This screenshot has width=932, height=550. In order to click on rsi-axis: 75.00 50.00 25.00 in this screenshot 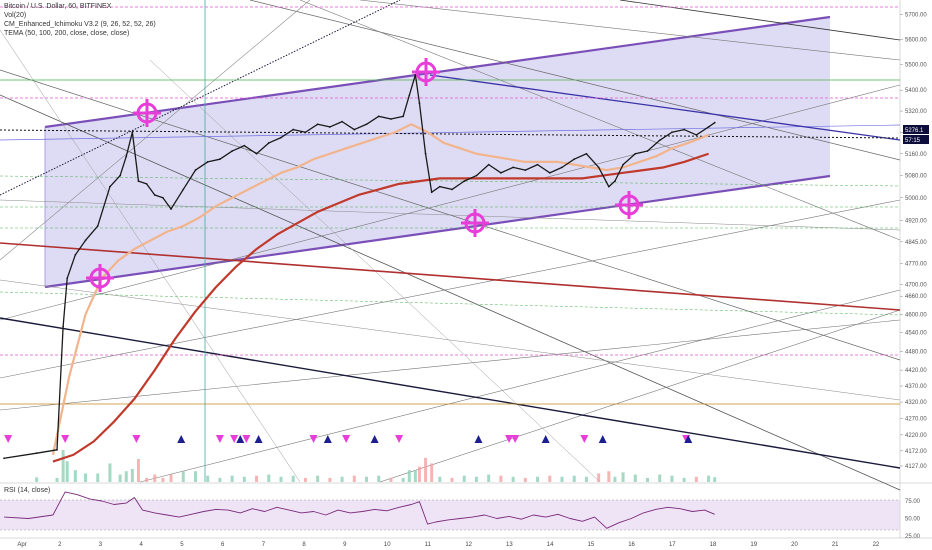, I will do `click(913, 519)`.